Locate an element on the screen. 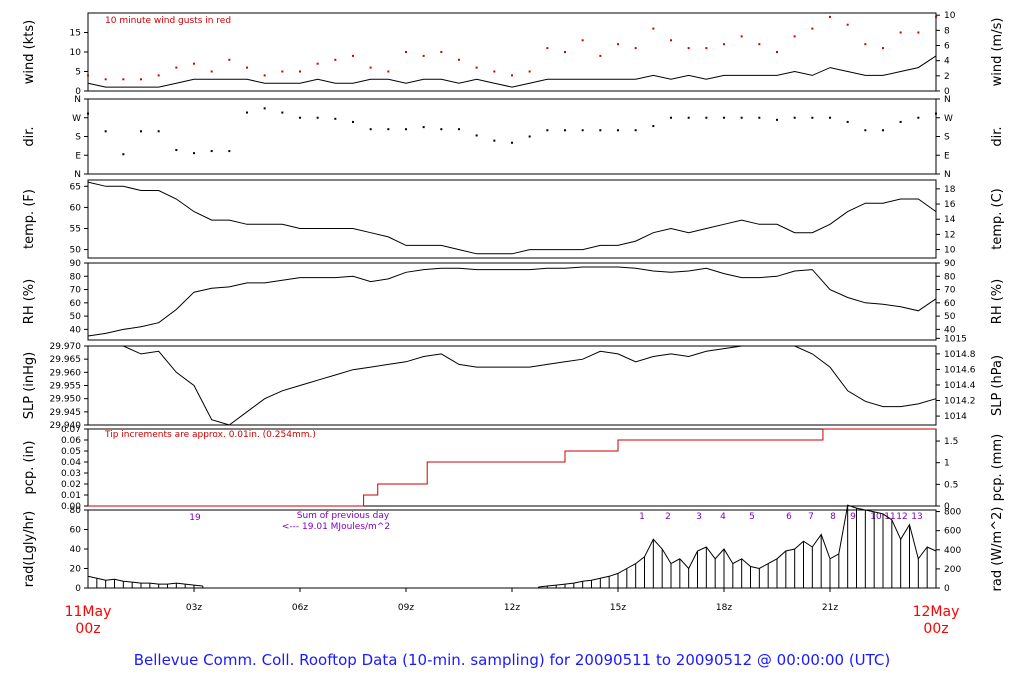 The image size is (1024, 700). panel-2-ytick-right-label: 14 is located at coordinates (950, 220).